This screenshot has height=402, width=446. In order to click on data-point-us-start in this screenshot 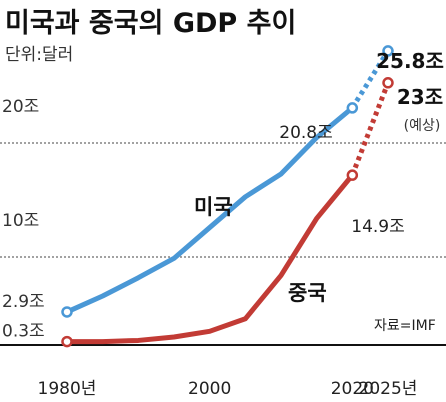, I will do `click(67, 312)`.